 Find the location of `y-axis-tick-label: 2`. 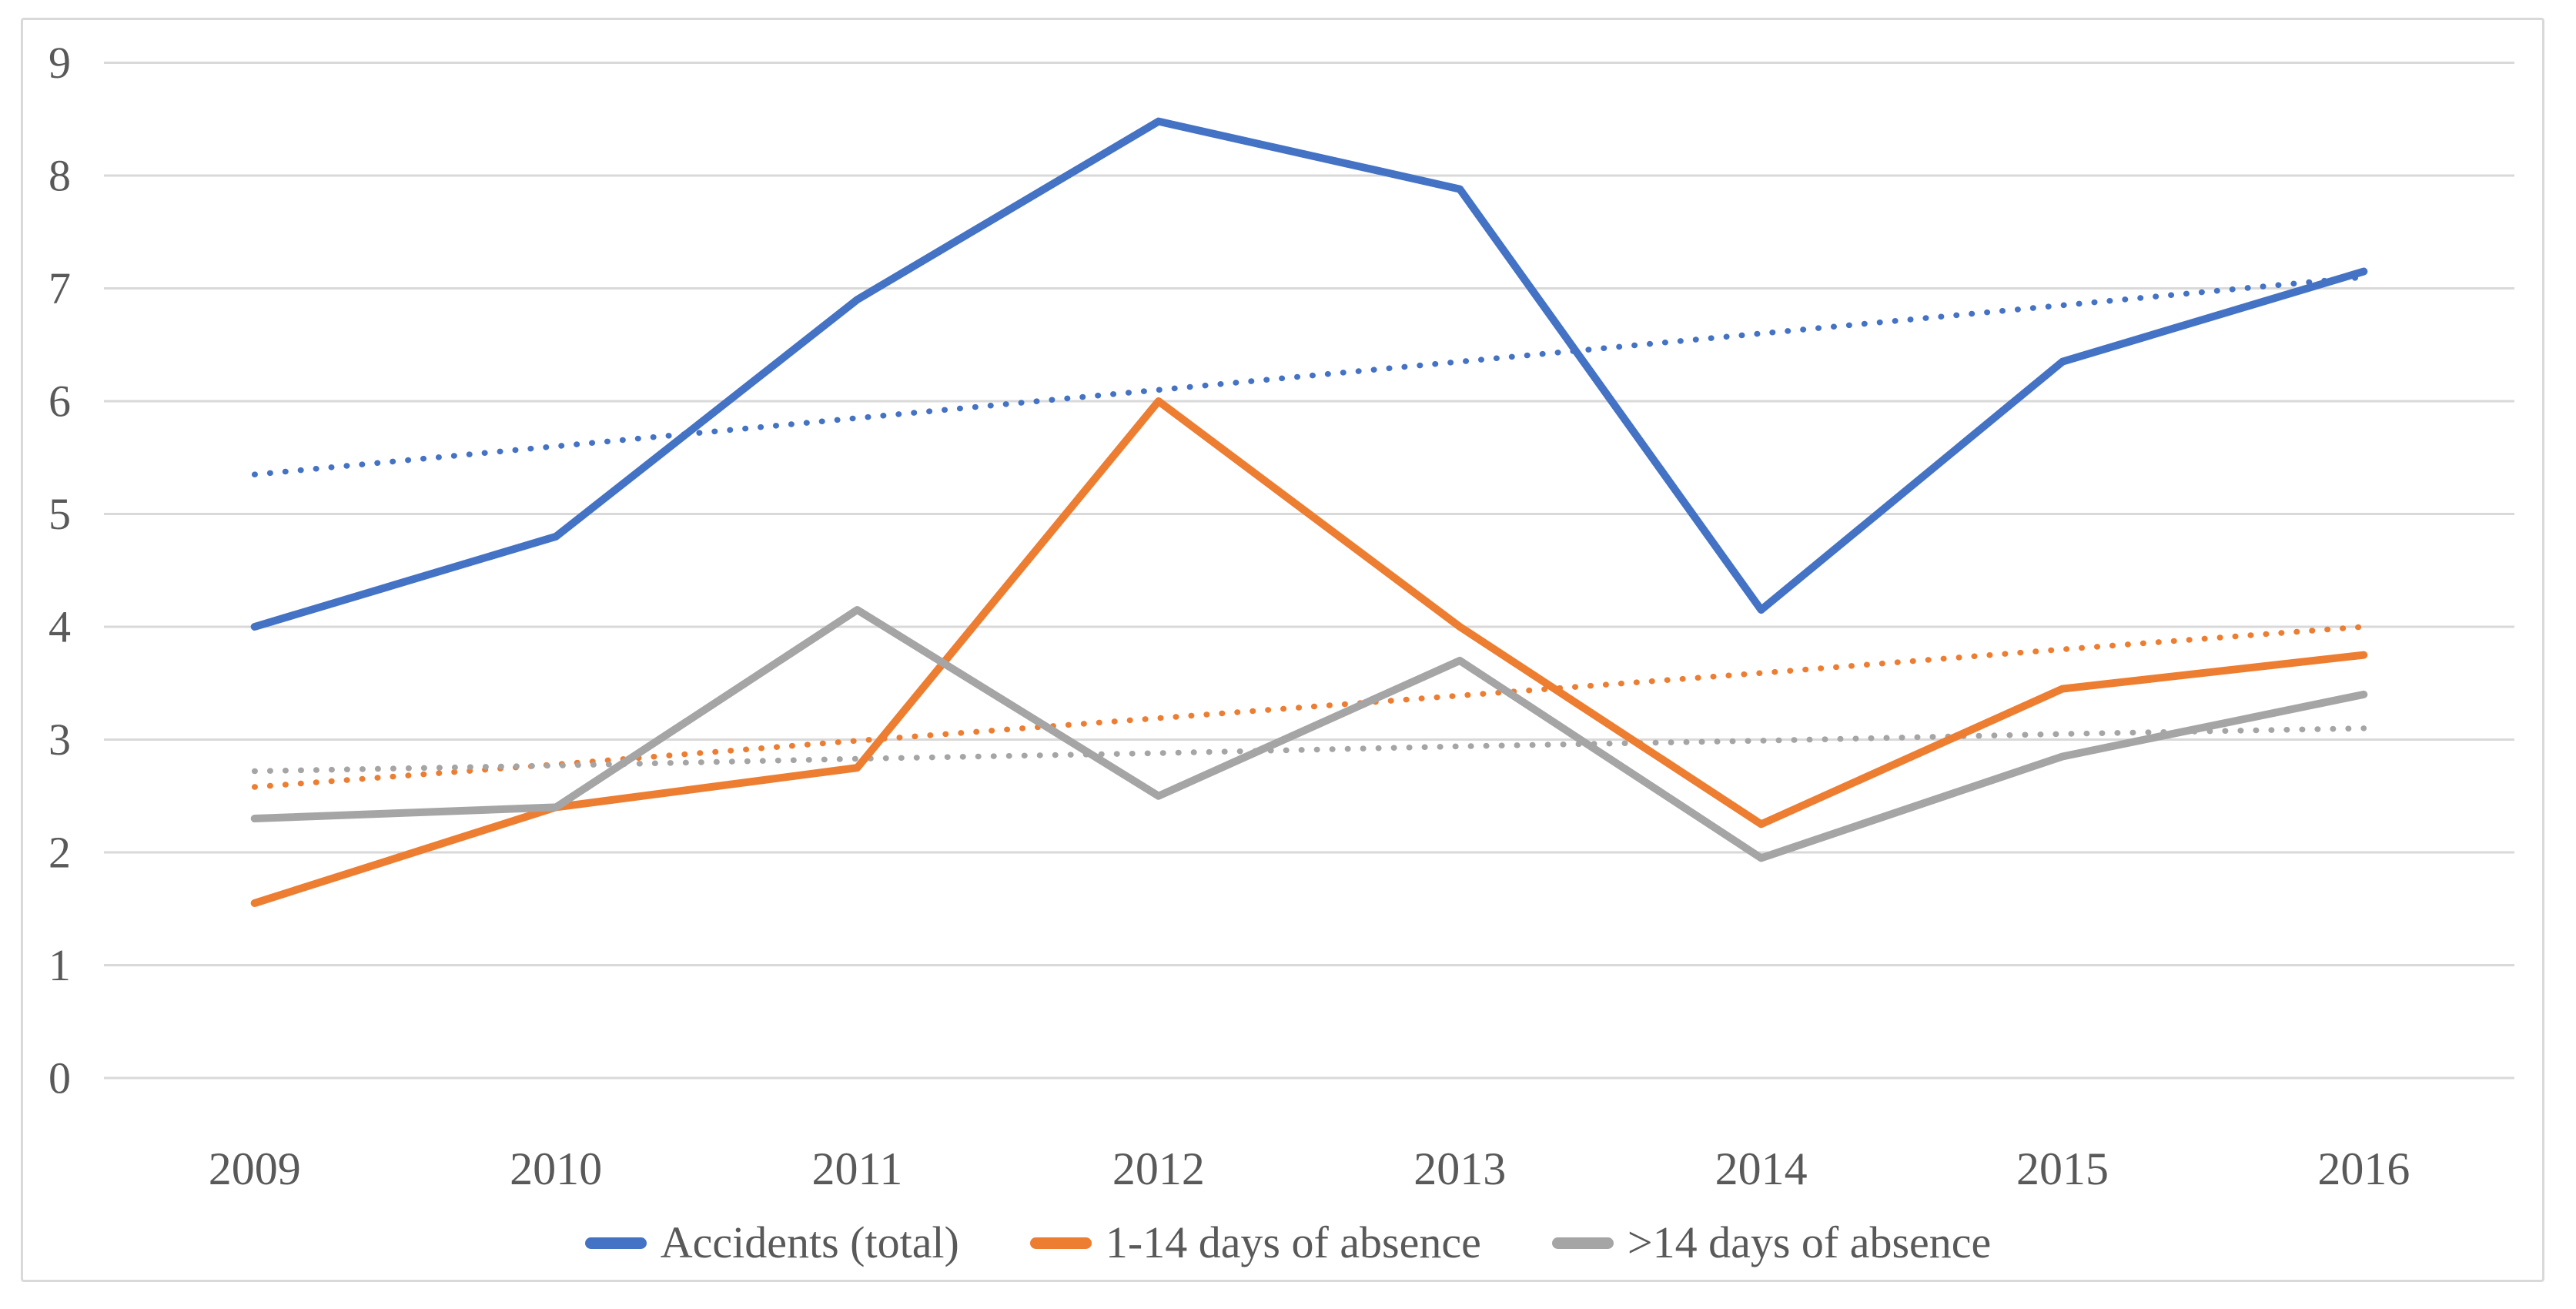

y-axis-tick-label: 2 is located at coordinates (60, 853).